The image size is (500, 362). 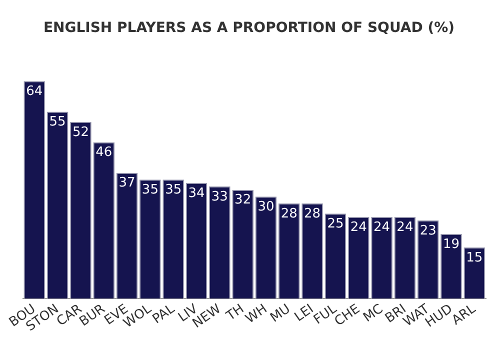 I want to click on data-label: 34, so click(x=196, y=193).